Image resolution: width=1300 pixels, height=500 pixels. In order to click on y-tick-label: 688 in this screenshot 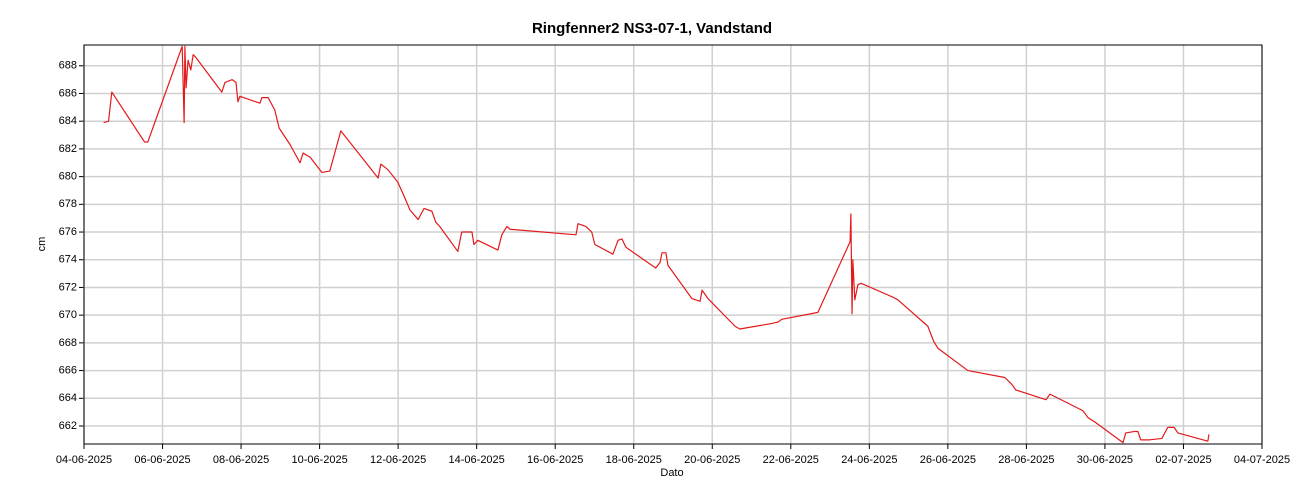, I will do `click(68, 66)`.